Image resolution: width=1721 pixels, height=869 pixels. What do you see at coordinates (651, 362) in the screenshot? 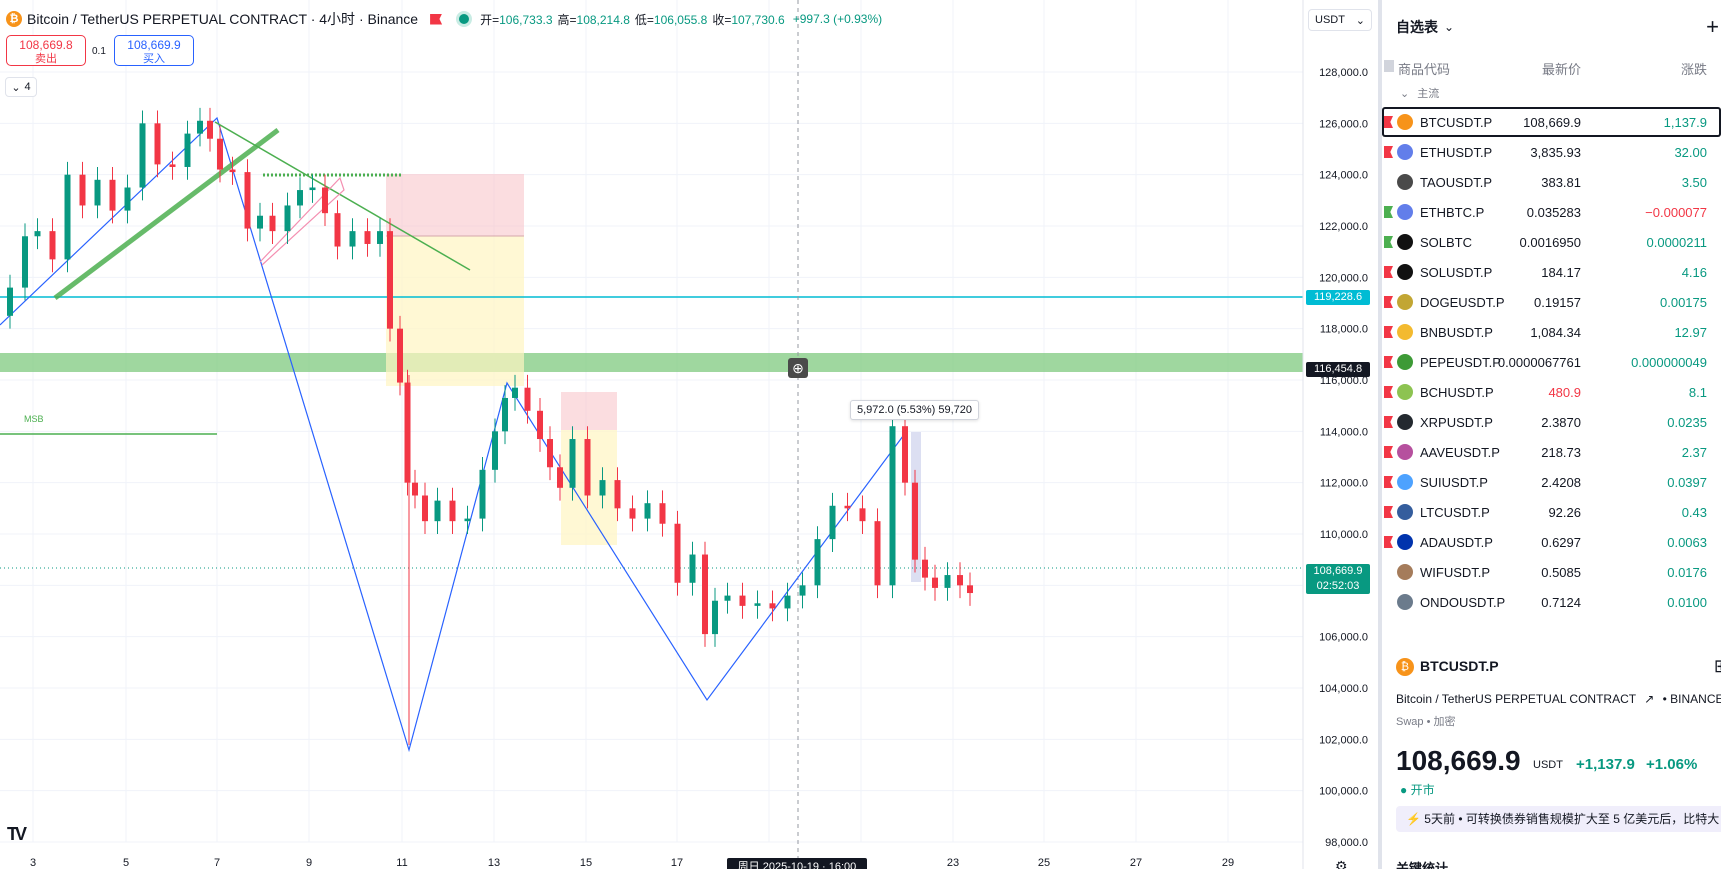
I see `supply-zone-green` at bounding box center [651, 362].